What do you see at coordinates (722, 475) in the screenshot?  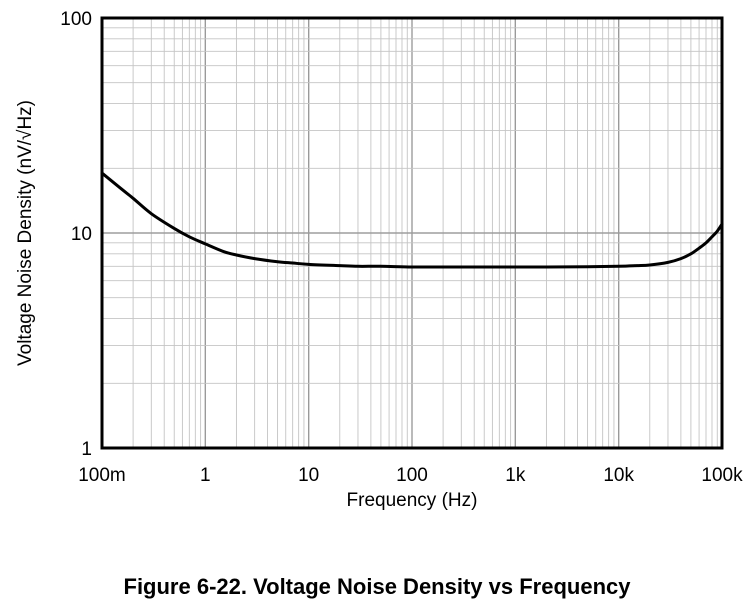 I see `x-tick-label: 100k` at bounding box center [722, 475].